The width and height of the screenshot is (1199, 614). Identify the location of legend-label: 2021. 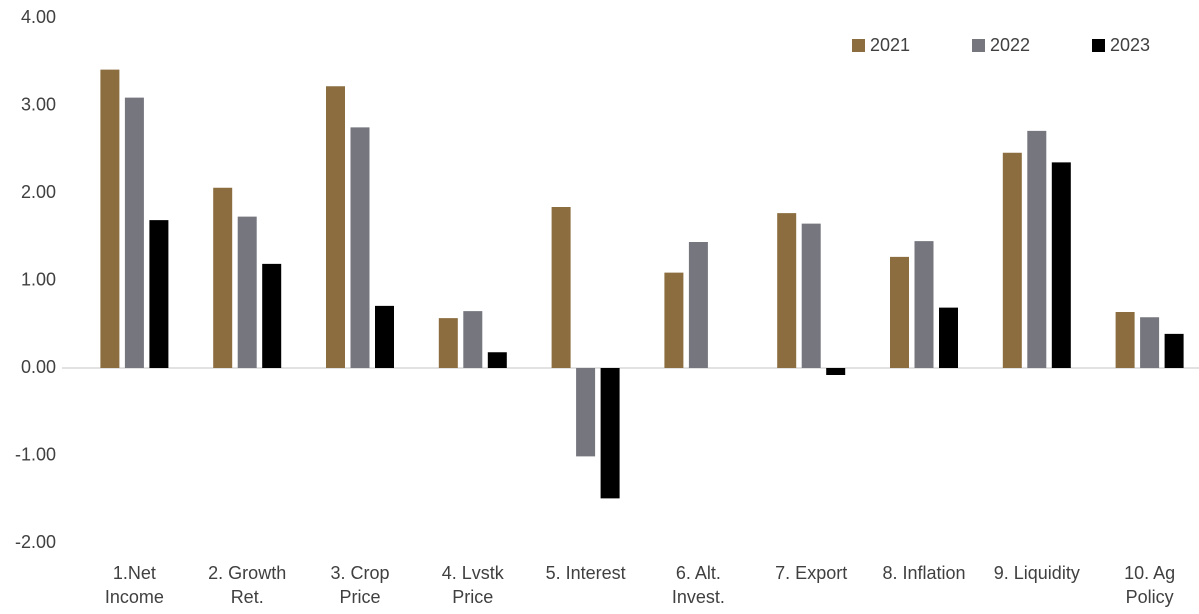
(890, 45).